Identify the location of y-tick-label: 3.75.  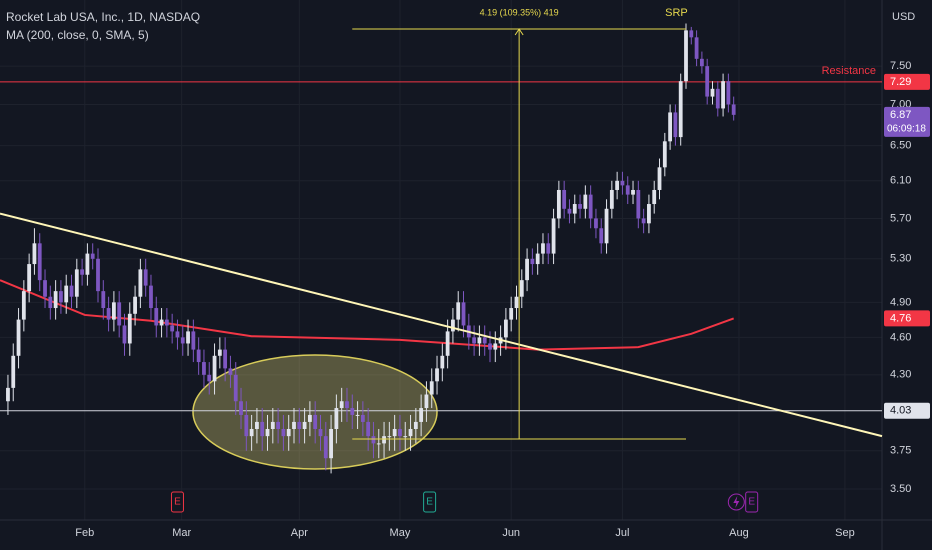
(900, 451).